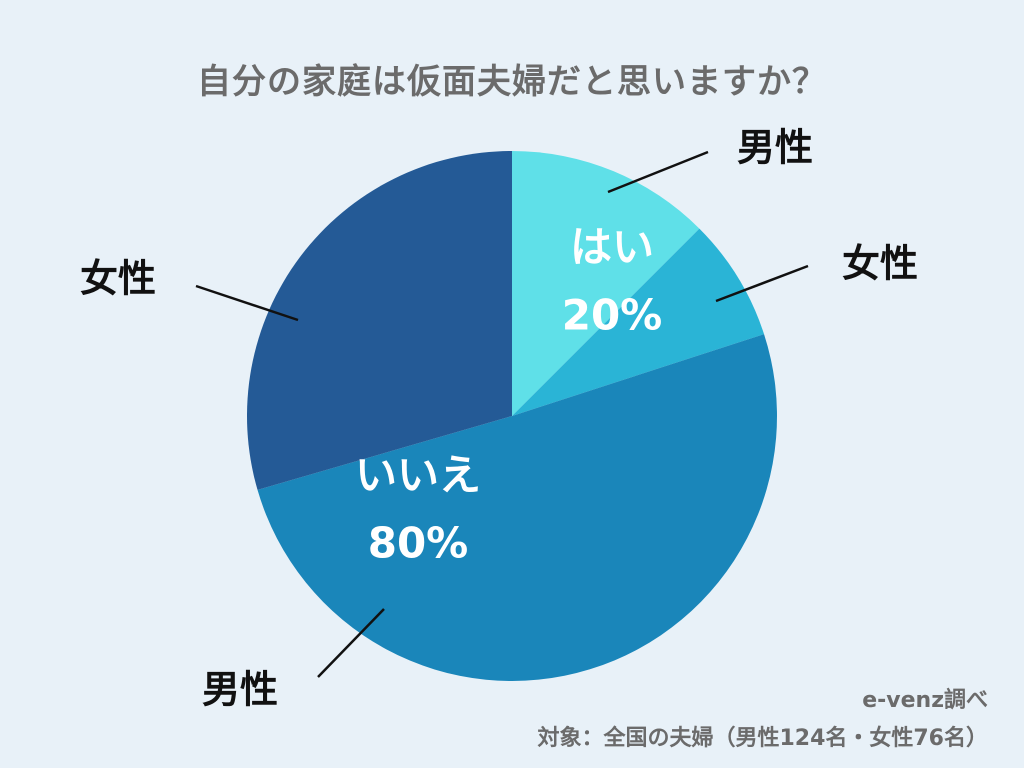 Image resolution: width=1024 pixels, height=768 pixels. Describe the element at coordinates (762, 738) in the screenshot. I see `survey-note: 対象：全国の夫婦（男性124名・女性76名）` at that location.